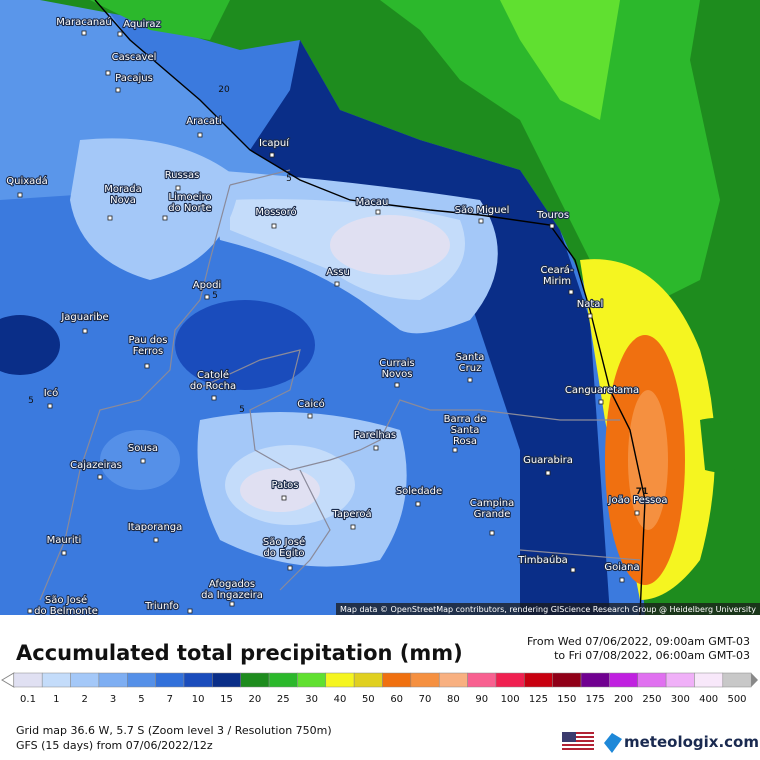 This screenshot has width=760, height=760. Describe the element at coordinates (274, 143) in the screenshot. I see `city-label: Icapuí` at that location.